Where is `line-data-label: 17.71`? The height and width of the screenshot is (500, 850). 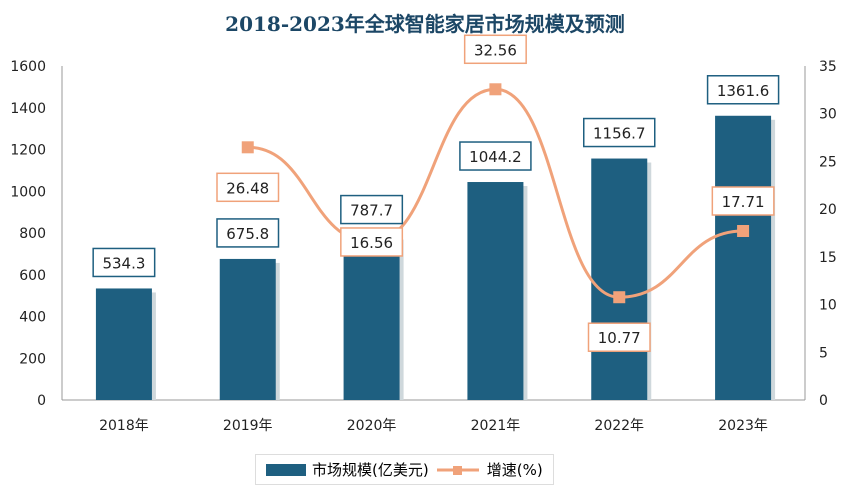
line-data-label: 17.71 is located at coordinates (743, 202).